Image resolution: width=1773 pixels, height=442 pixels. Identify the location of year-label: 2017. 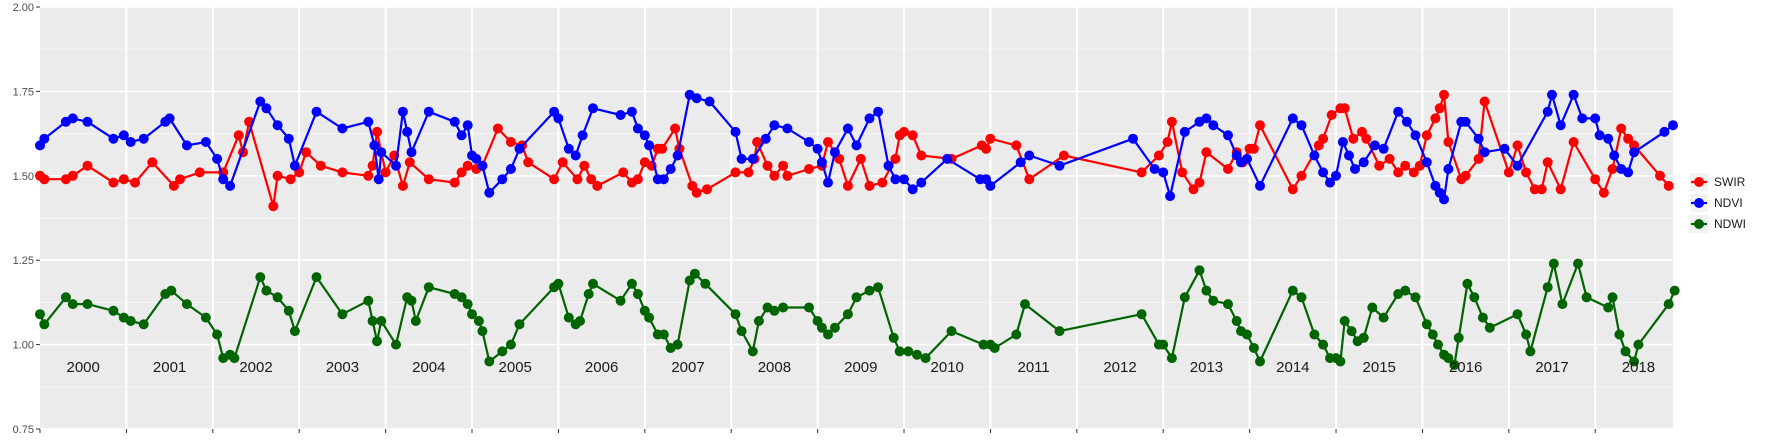
(1551, 367).